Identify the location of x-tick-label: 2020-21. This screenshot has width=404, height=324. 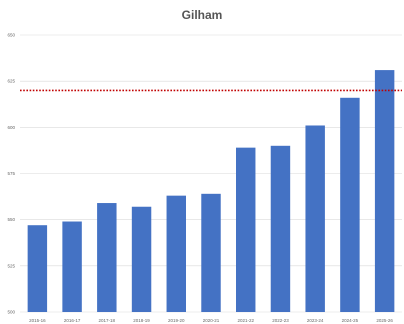
(211, 320).